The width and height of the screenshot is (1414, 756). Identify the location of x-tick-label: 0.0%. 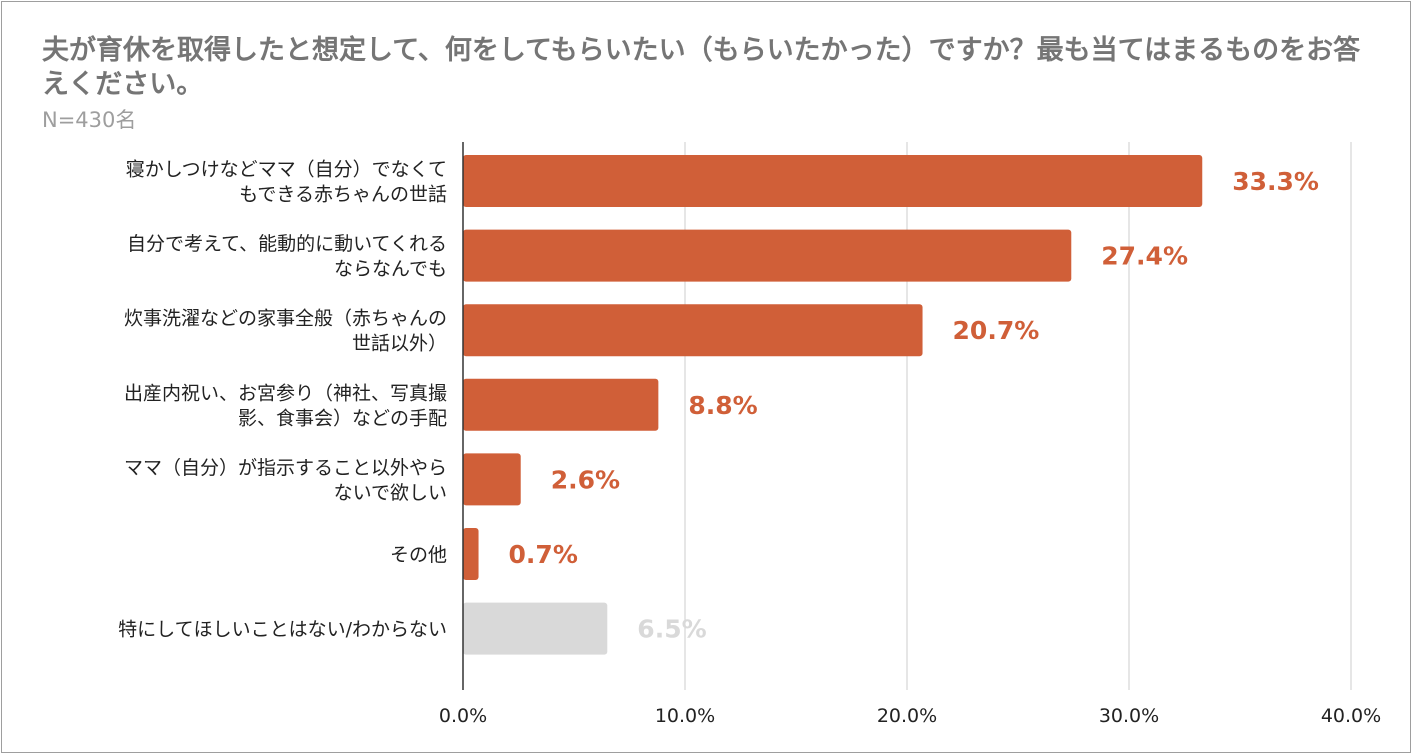
(463, 716).